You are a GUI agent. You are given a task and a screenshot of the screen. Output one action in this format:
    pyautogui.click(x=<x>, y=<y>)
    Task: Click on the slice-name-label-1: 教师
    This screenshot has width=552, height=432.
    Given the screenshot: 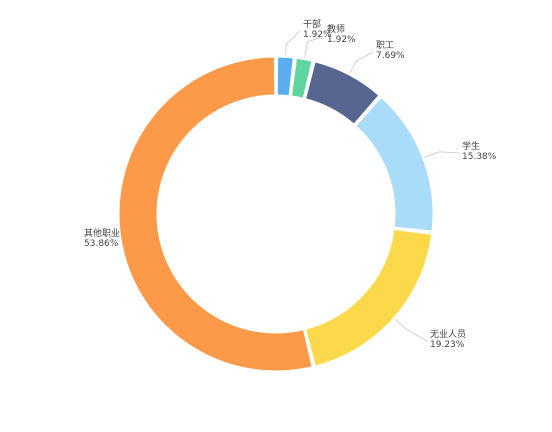 What is the action you would take?
    pyautogui.click(x=336, y=29)
    